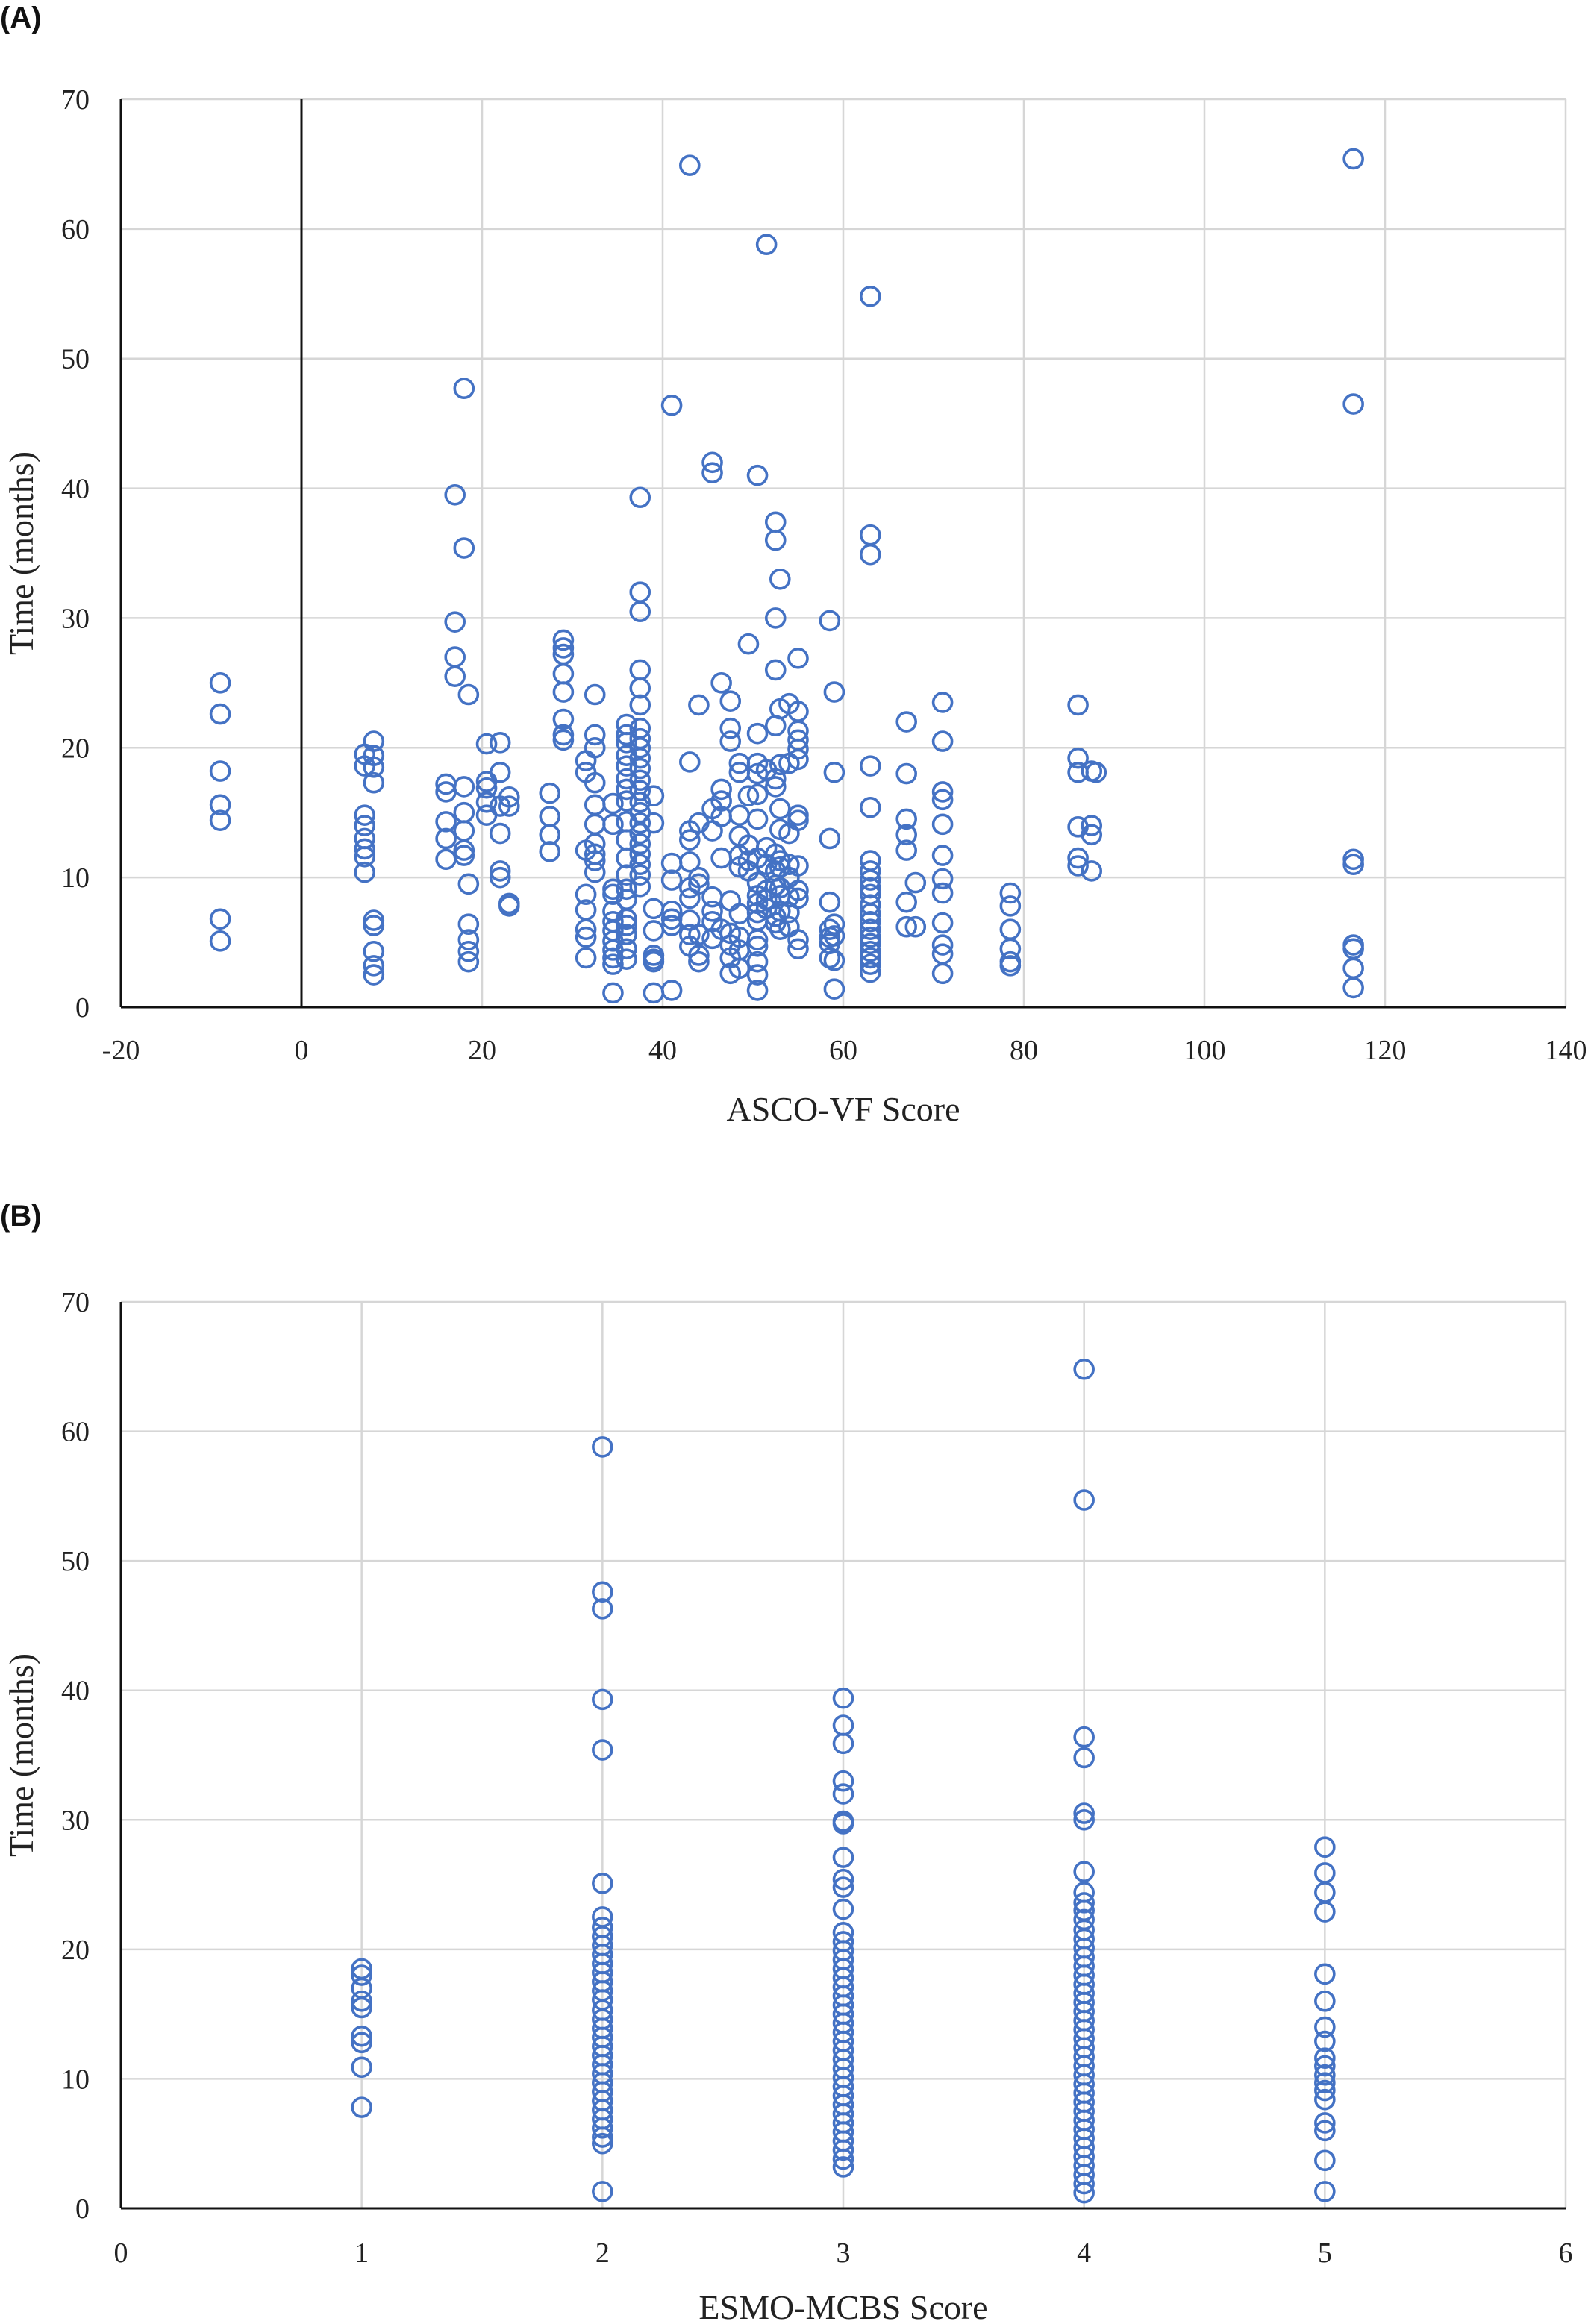 Image resolution: width=1588 pixels, height=2324 pixels. I want to click on chart2-x-tick-label: 5, so click(1325, 2253).